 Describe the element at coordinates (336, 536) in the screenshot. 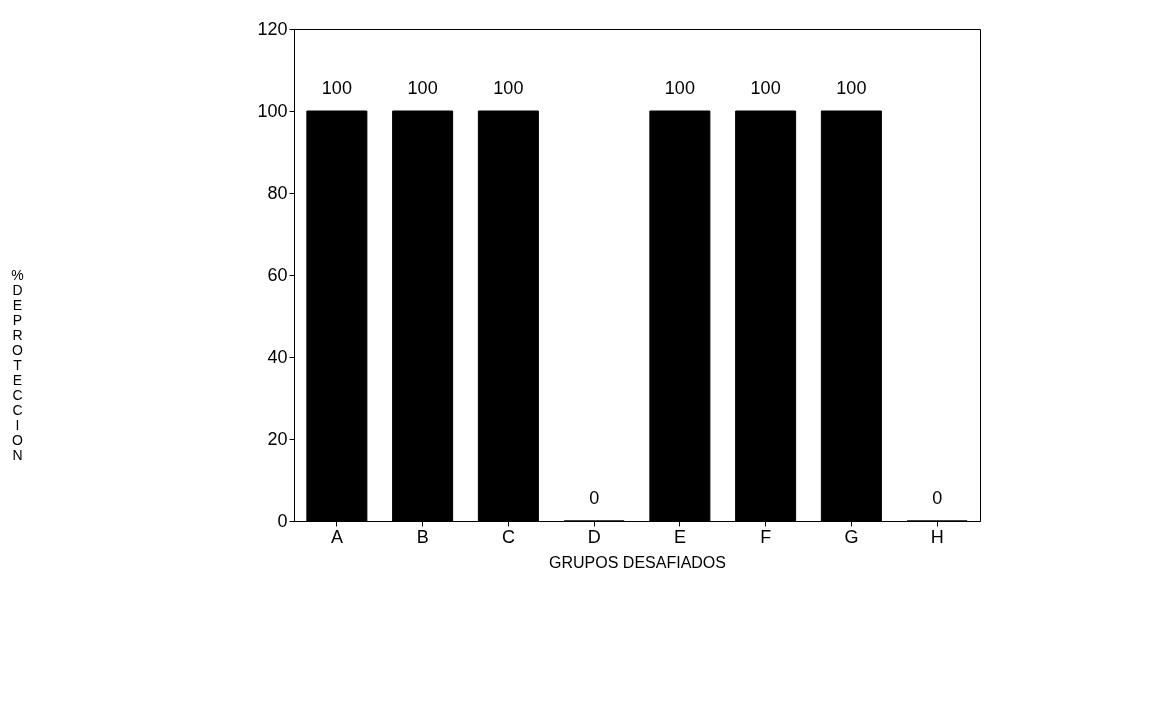

I see `x-tick-label: A` at that location.